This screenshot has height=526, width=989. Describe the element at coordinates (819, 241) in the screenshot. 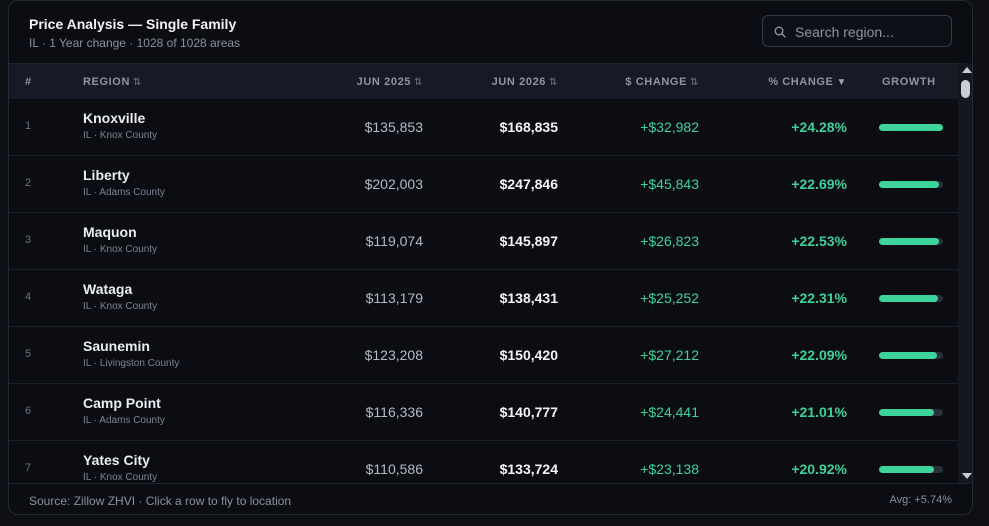

I see `percent-change: +22.53%` at that location.